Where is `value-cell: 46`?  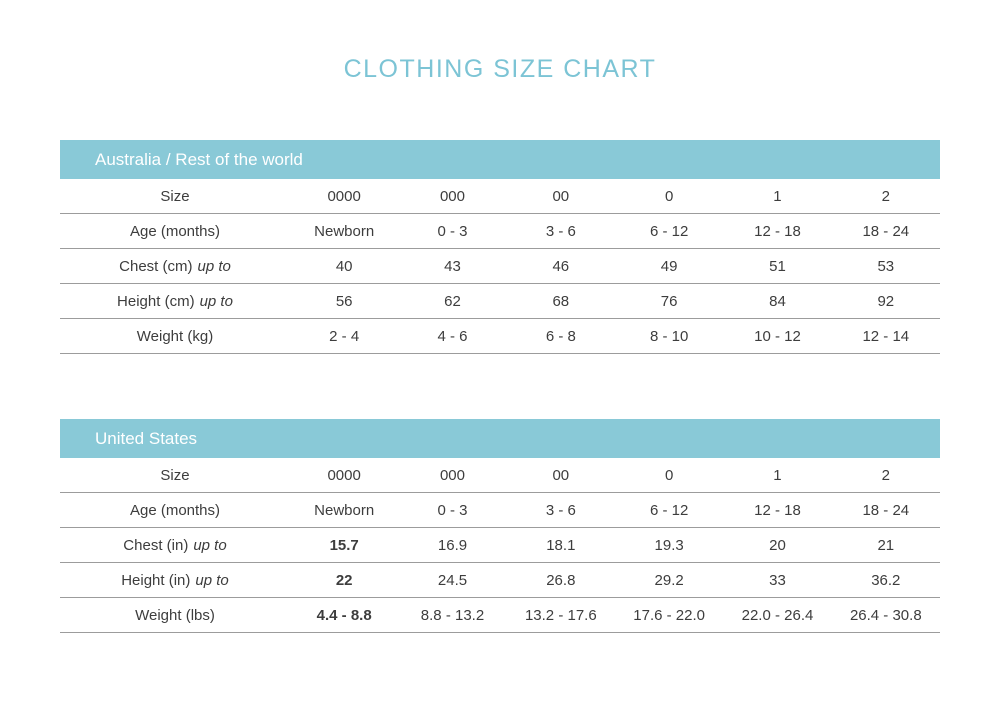 value-cell: 46 is located at coordinates (561, 266).